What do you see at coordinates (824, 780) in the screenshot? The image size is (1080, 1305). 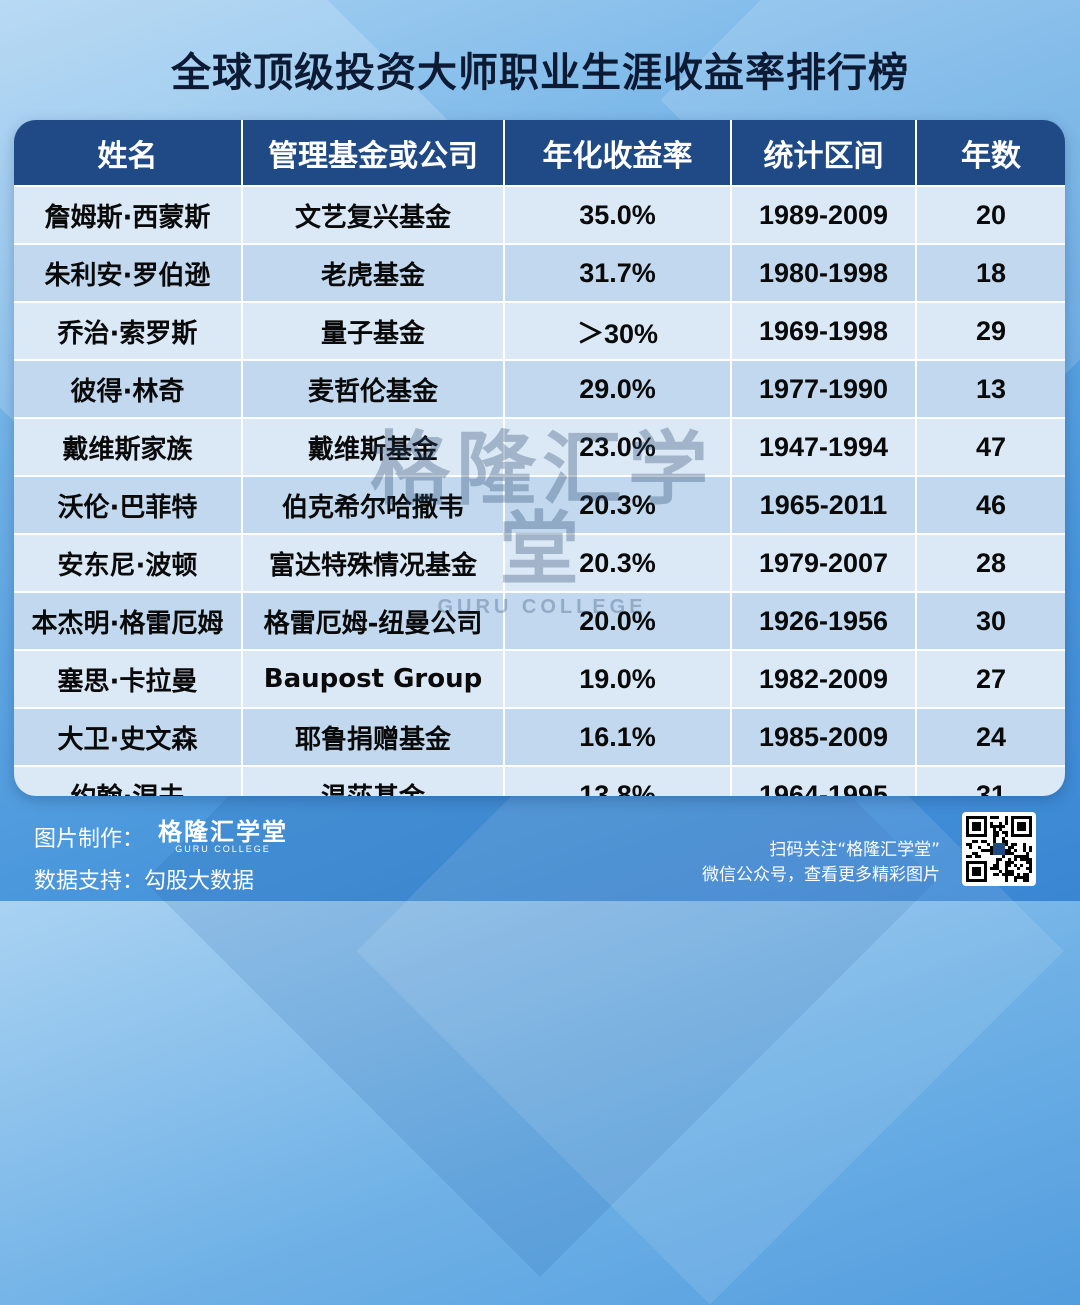 I see `cell-period: 1964-1995` at bounding box center [824, 780].